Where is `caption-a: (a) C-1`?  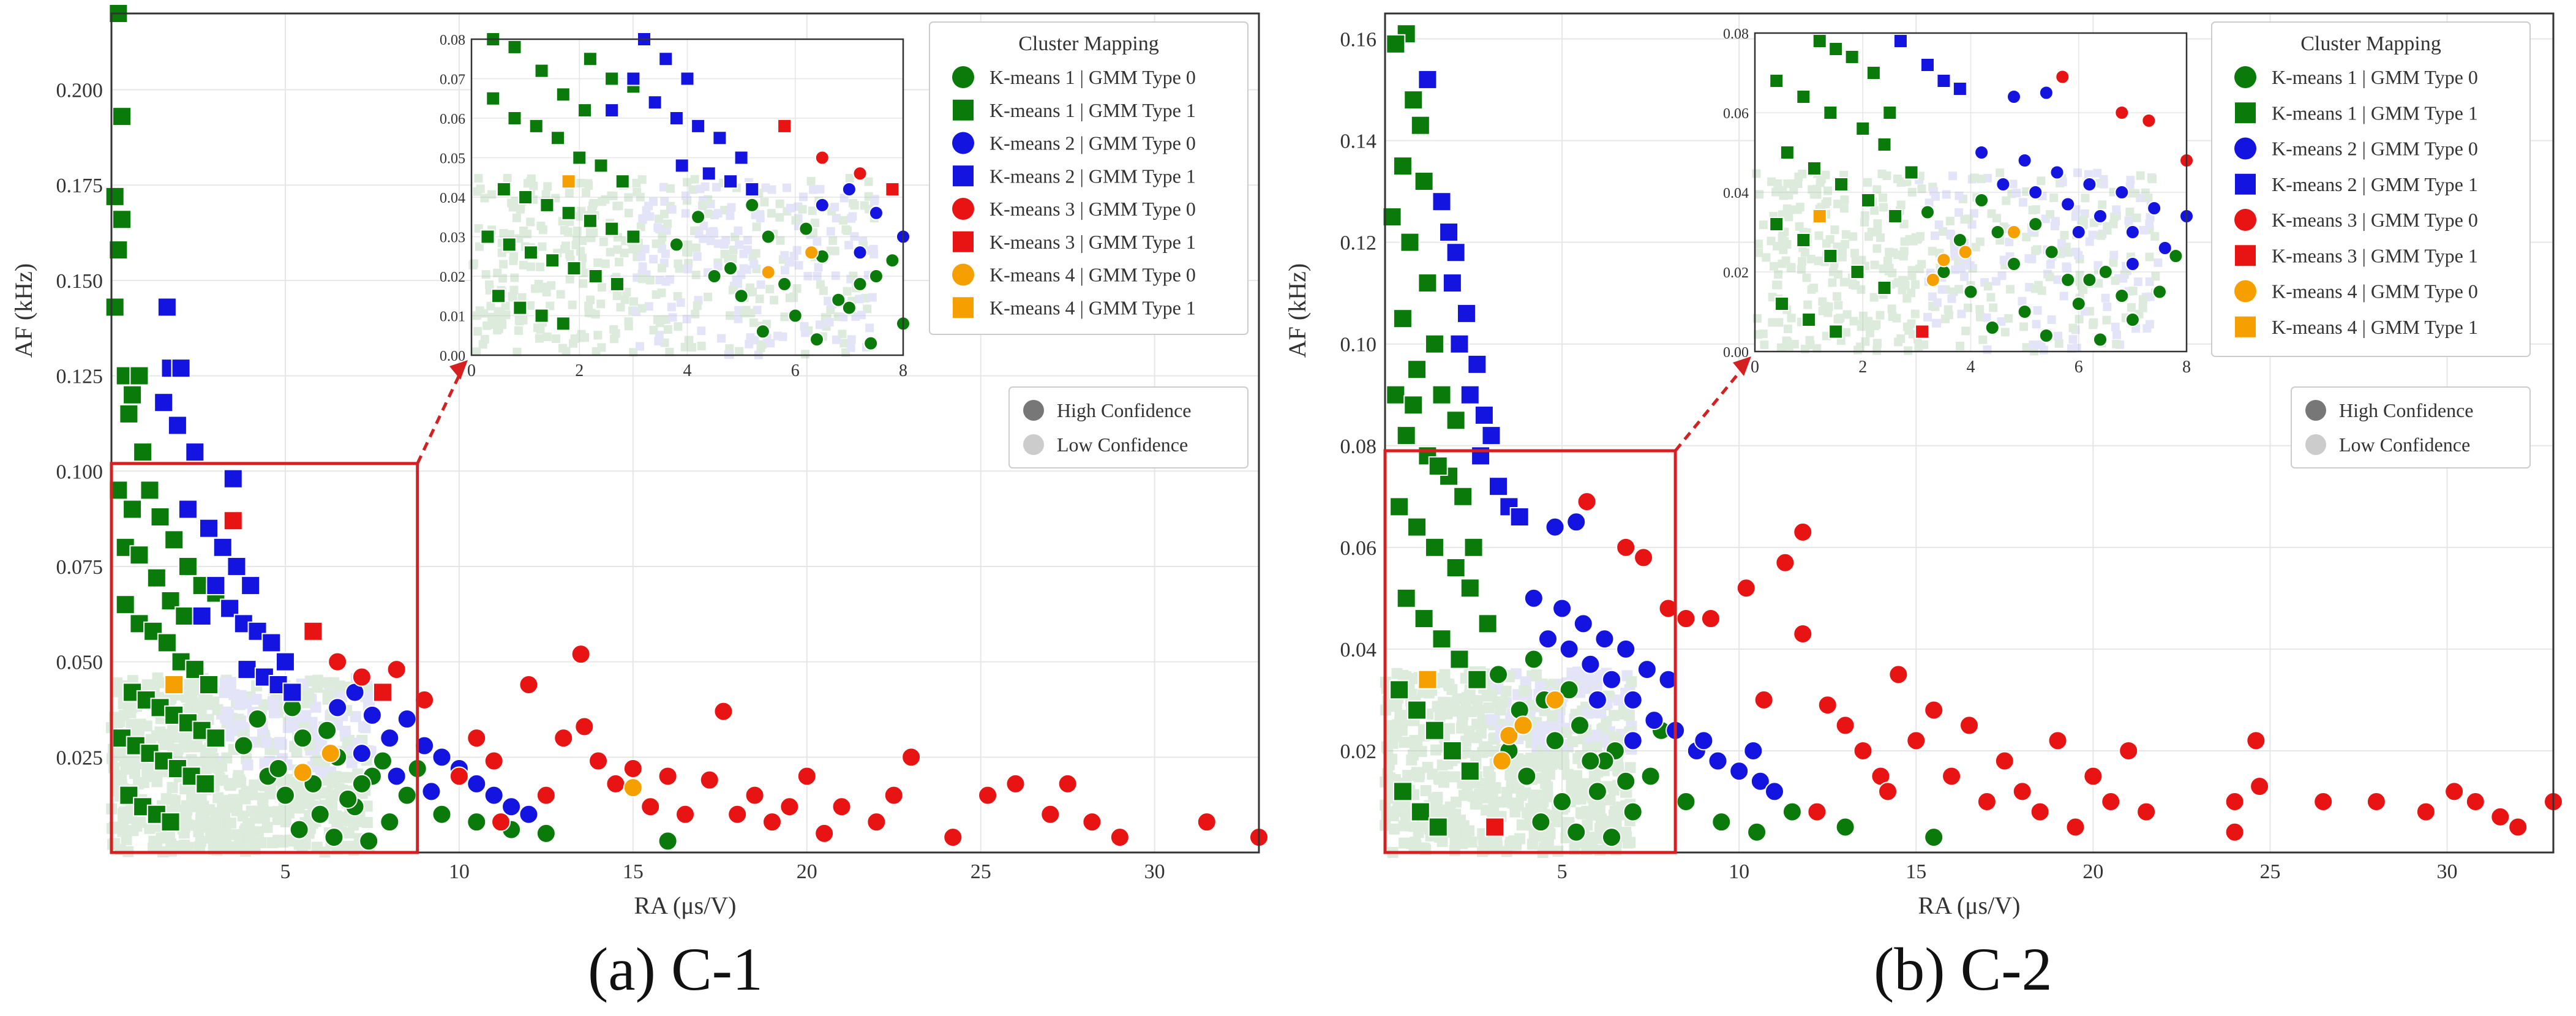 caption-a: (a) C-1 is located at coordinates (675, 969).